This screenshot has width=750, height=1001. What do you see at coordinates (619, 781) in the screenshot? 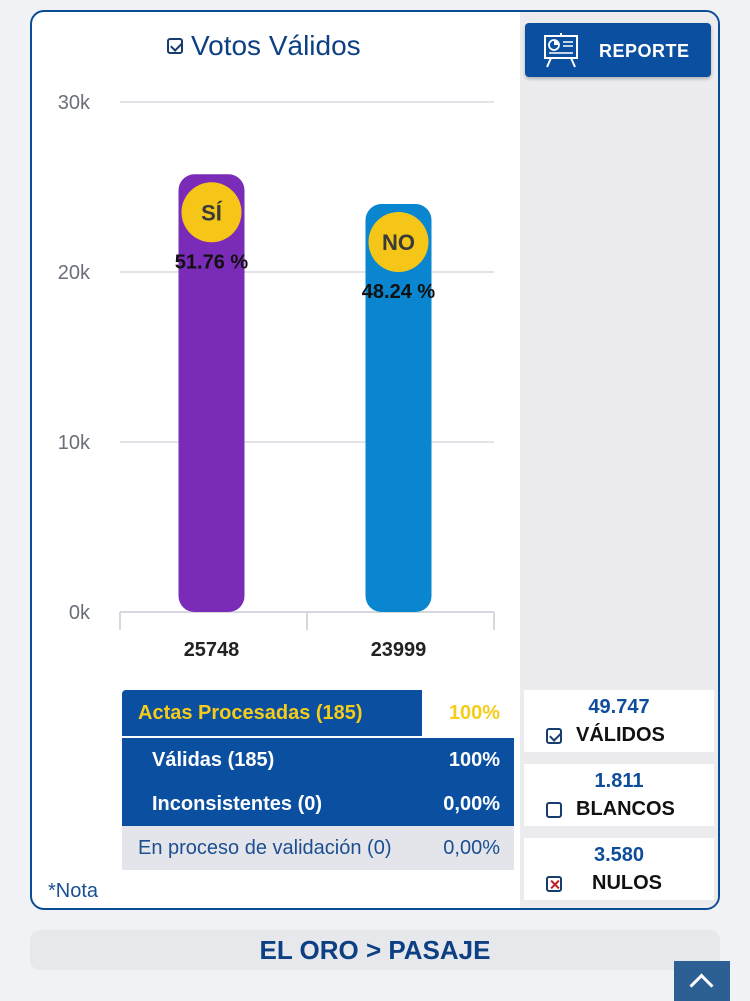
I see `total-blank-value: 1.811` at bounding box center [619, 781].